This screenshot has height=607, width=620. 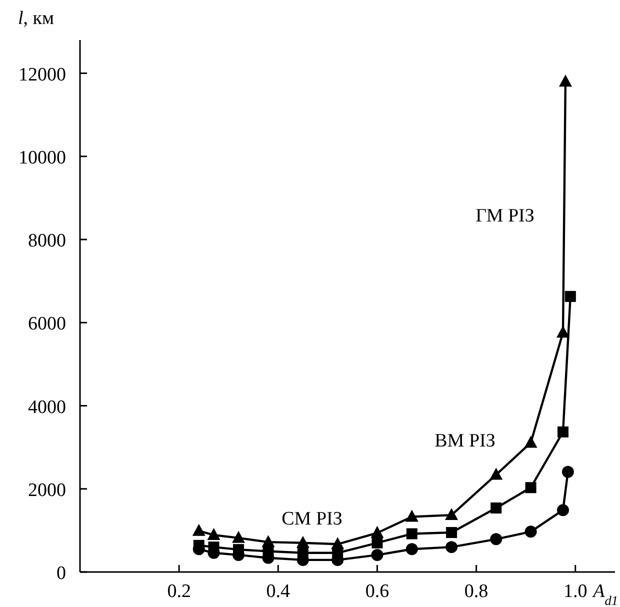 I want to click on y-tick-label: 8000, so click(x=47, y=241).